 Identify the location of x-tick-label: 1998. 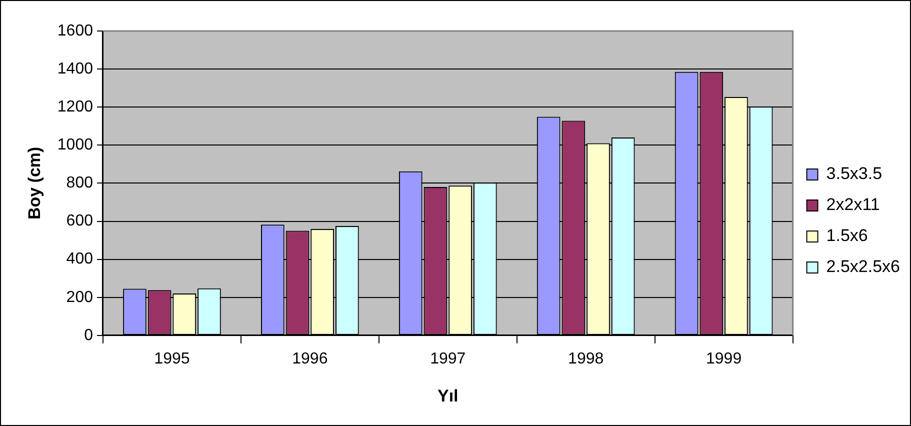
(586, 359).